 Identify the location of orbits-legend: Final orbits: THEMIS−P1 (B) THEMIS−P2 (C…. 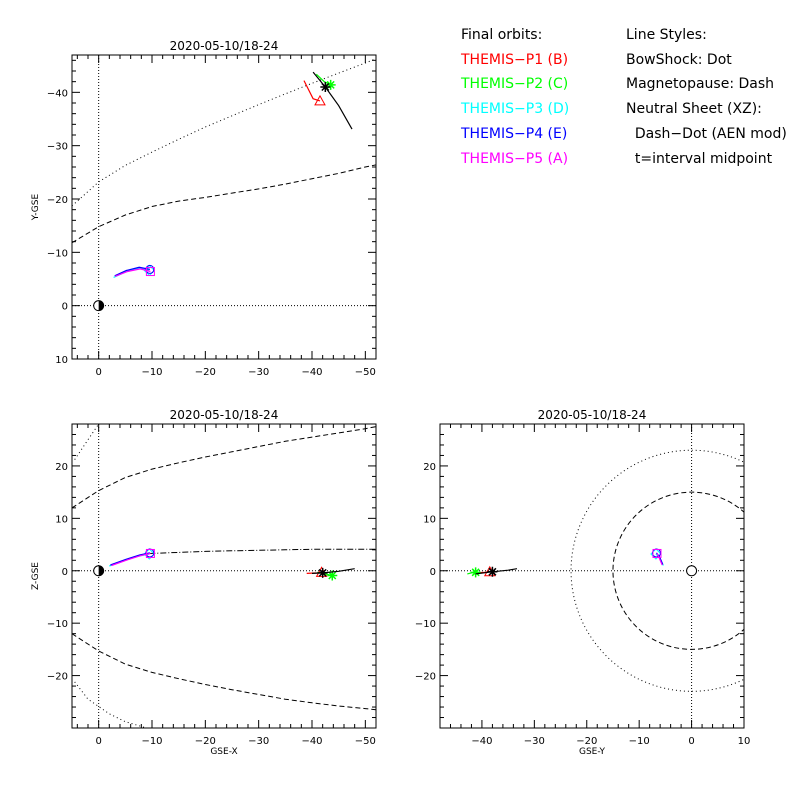
(515, 97).